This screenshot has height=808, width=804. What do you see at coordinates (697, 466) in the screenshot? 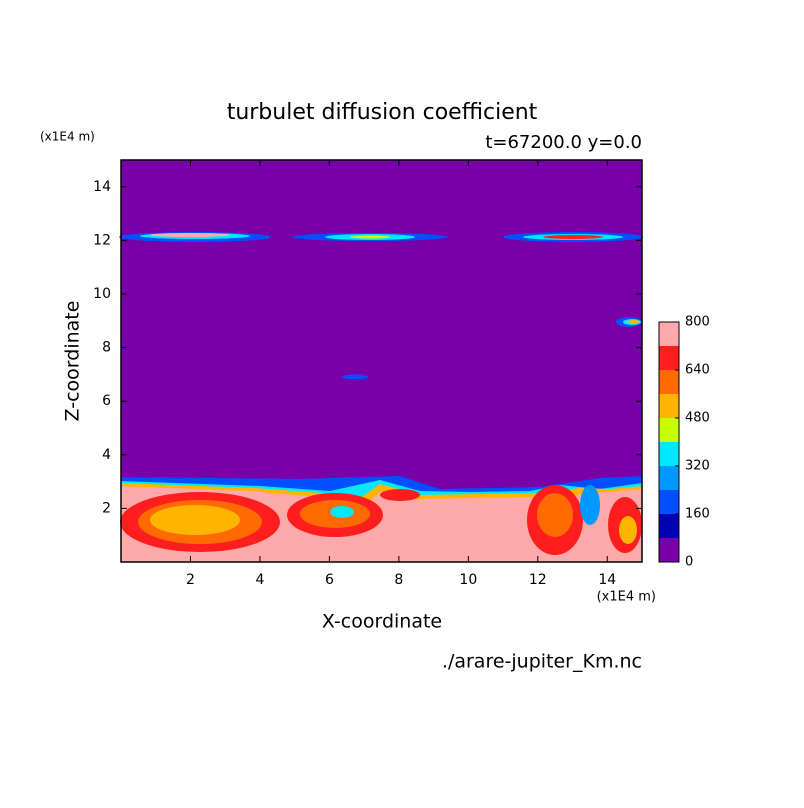
I see `colorbar-tick-label: 320` at bounding box center [697, 466].